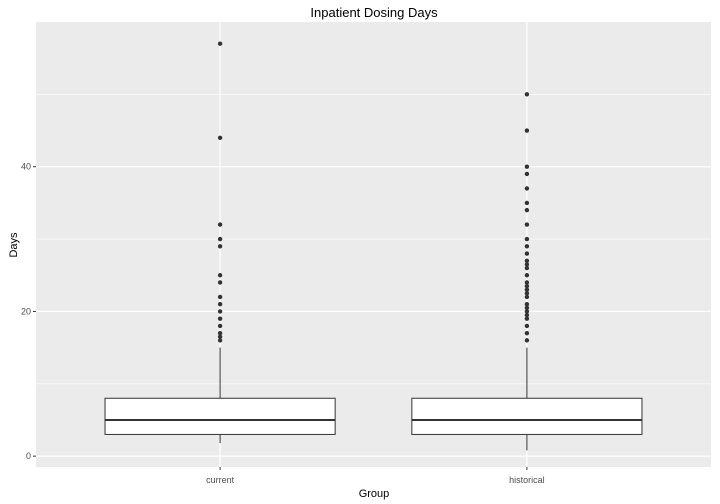 The image size is (720, 504). What do you see at coordinates (527, 480) in the screenshot?
I see `x-tick-label: historical` at bounding box center [527, 480].